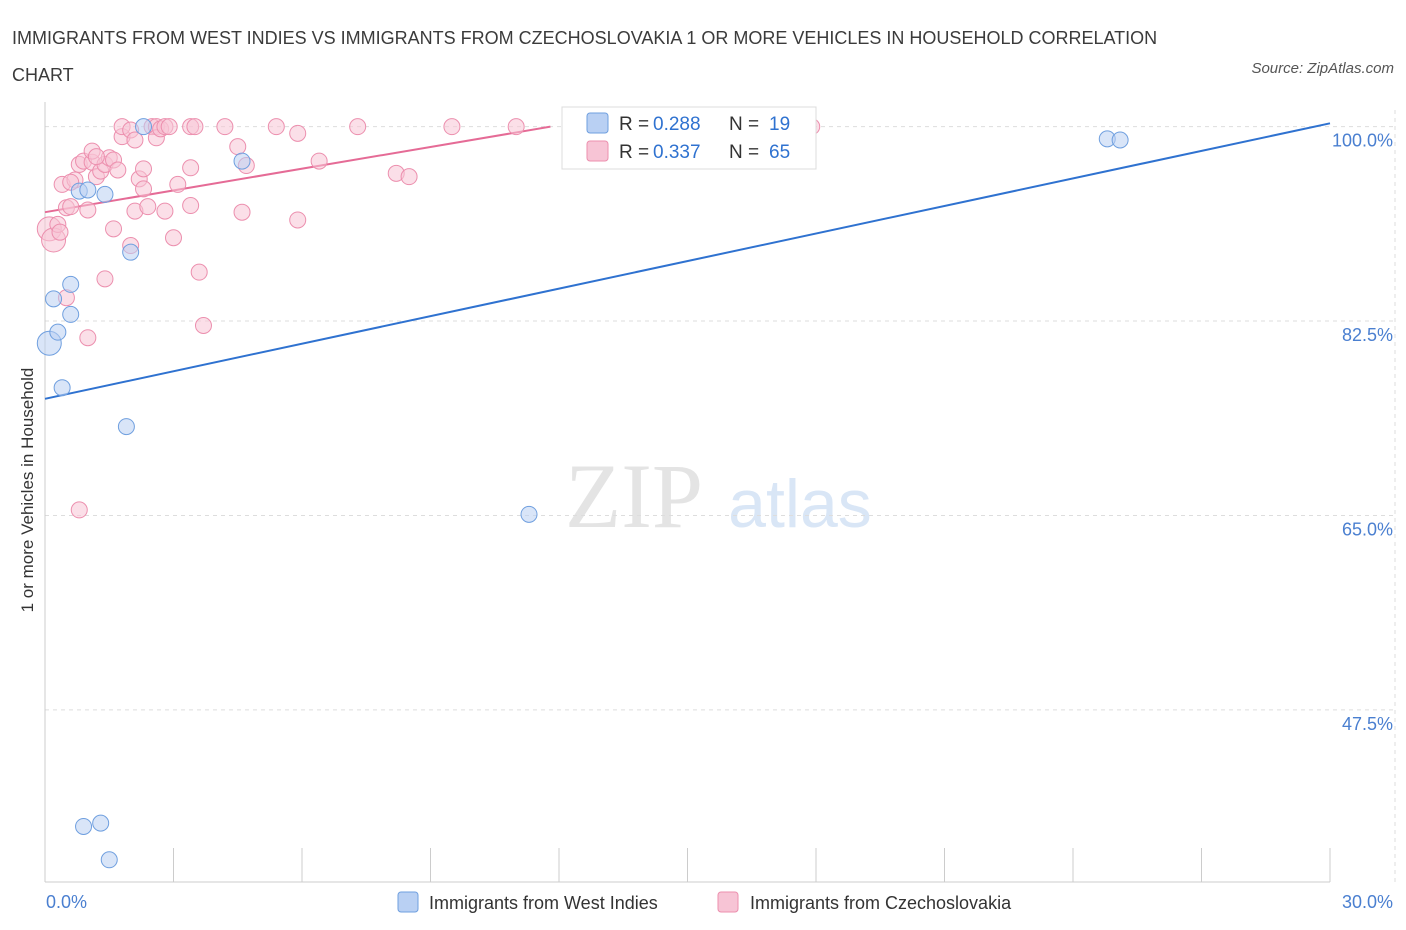 The height and width of the screenshot is (930, 1406). I want to click on y-axis-label: 1 or more Vehicles in Household, so click(27, 490).